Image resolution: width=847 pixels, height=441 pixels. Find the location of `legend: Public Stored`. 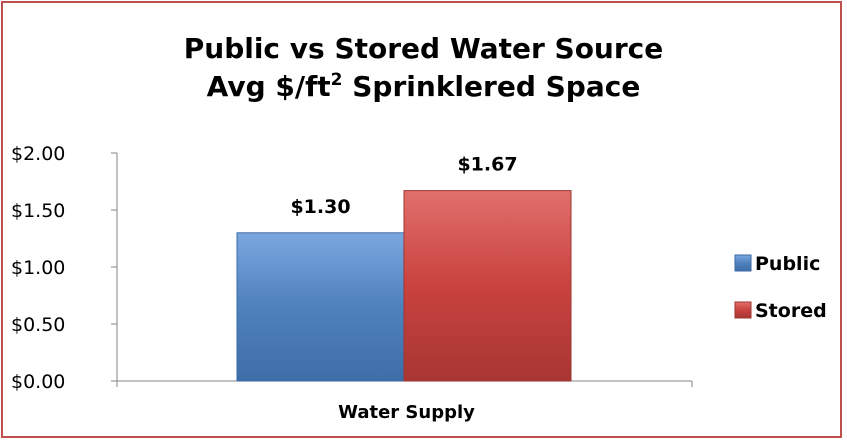

legend: Public Stored is located at coordinates (780, 287).